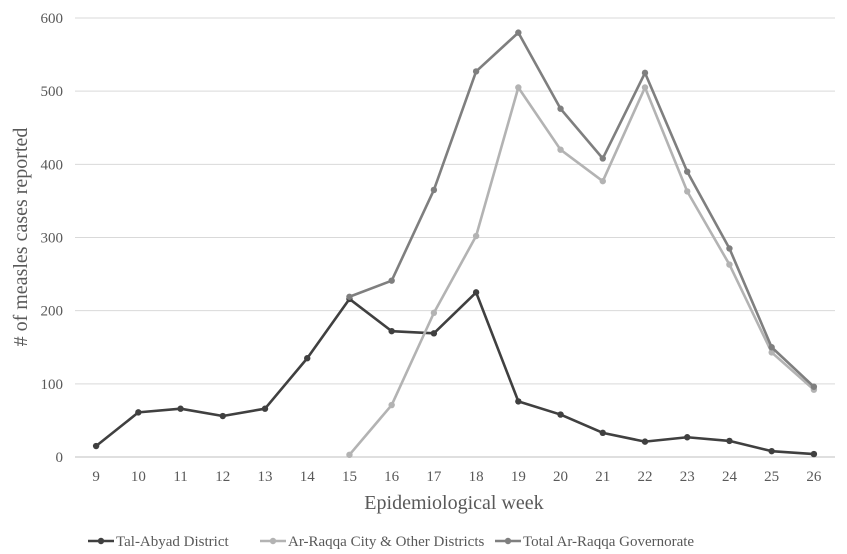 This screenshot has height=554, width=847. Describe the element at coordinates (518, 477) in the screenshot. I see `x-tick-label: 19` at that location.